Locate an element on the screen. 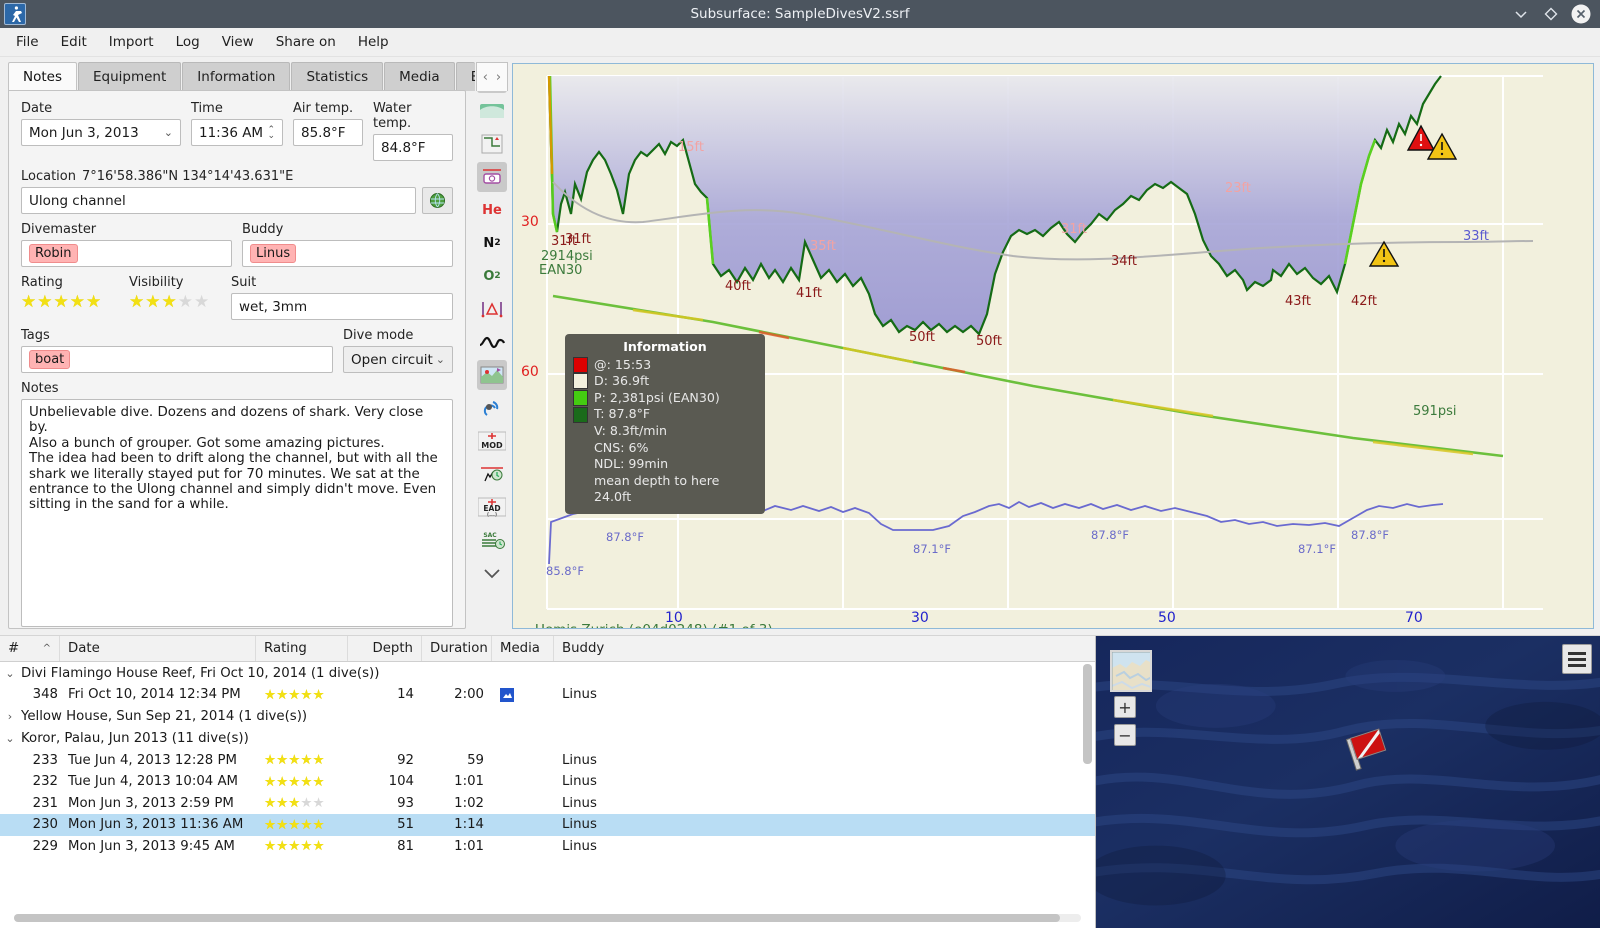 The image size is (1600, 928). tab-extra: E is located at coordinates (465, 76).